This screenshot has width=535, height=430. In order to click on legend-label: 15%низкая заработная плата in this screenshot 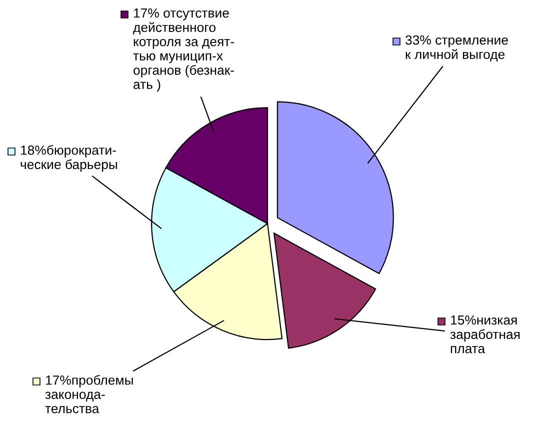, I will do `click(485, 334)`.